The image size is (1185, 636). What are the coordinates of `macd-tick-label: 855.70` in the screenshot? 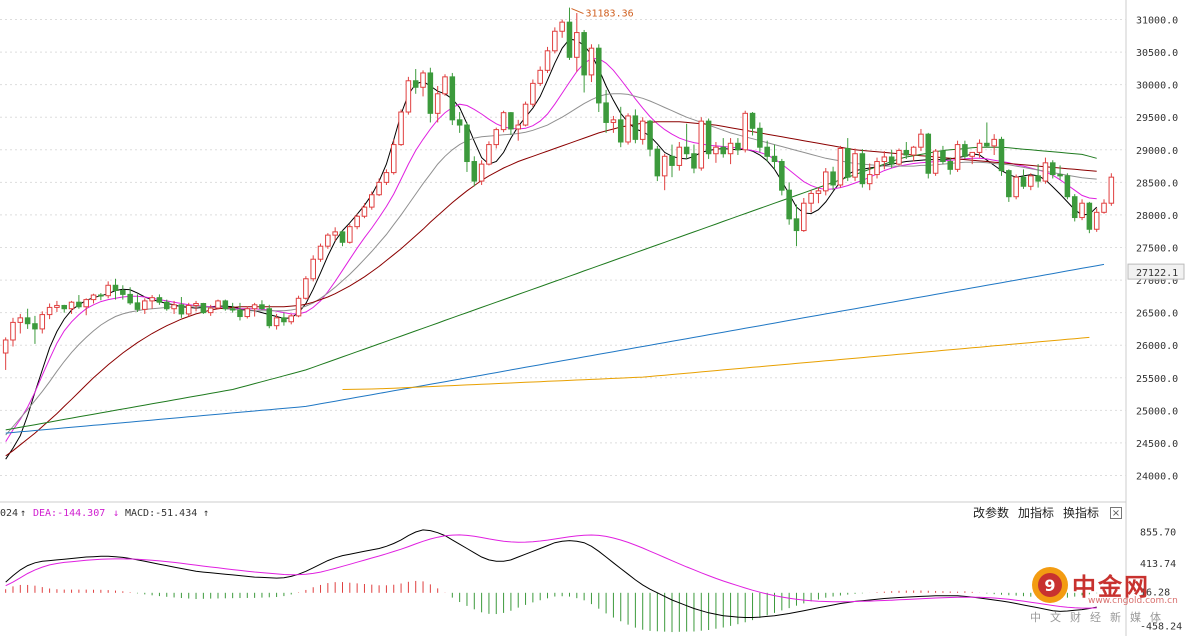 It's located at (1158, 533).